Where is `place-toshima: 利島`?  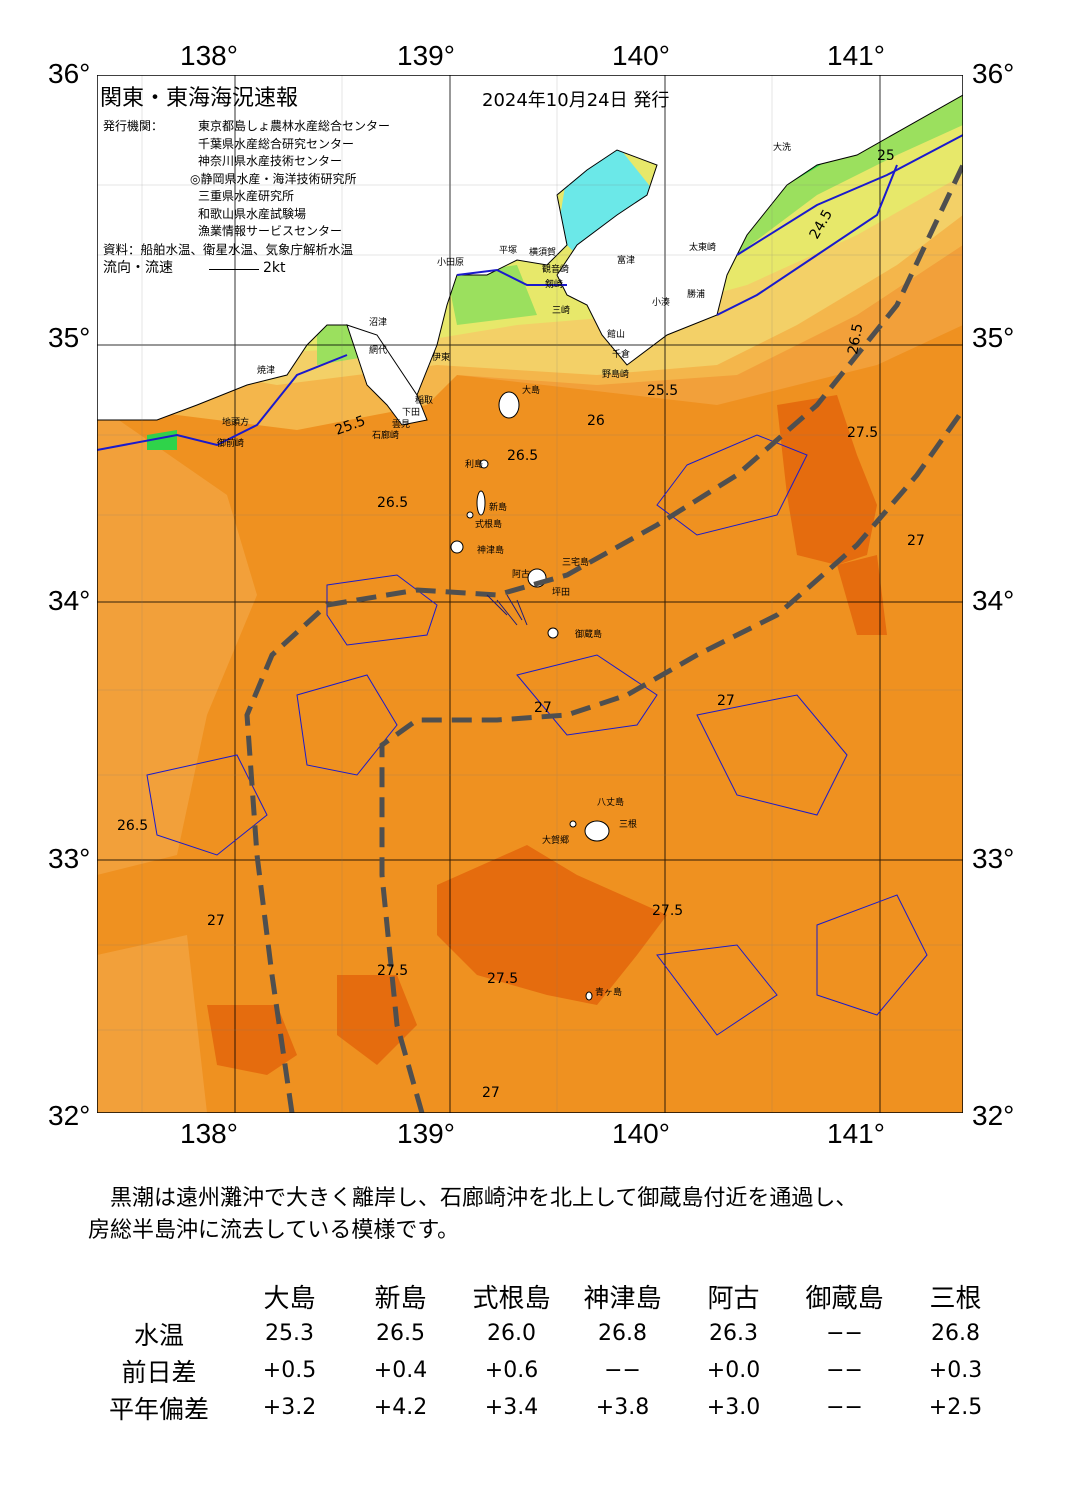
place-toshima: 利島 is located at coordinates (474, 464).